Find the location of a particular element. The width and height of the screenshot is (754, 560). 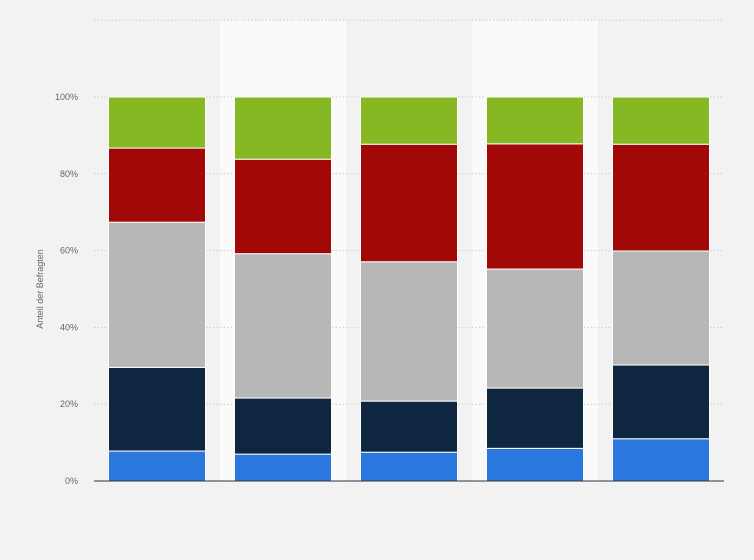

y-tick-label: 80% is located at coordinates (69, 174).